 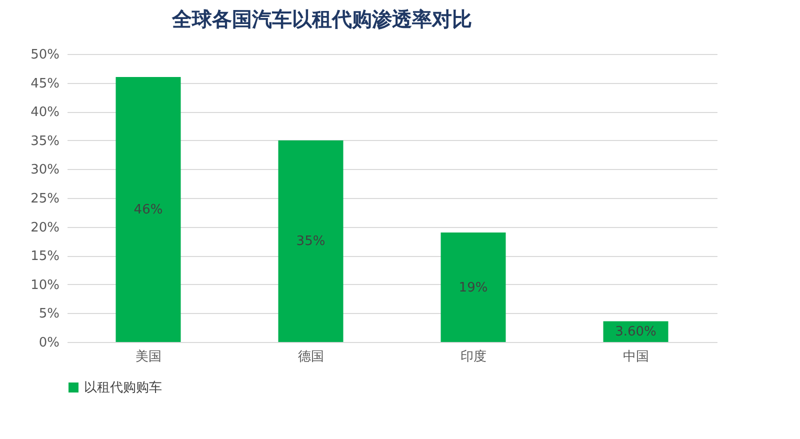 I want to click on y-tick-label: 5%, so click(x=49, y=314).